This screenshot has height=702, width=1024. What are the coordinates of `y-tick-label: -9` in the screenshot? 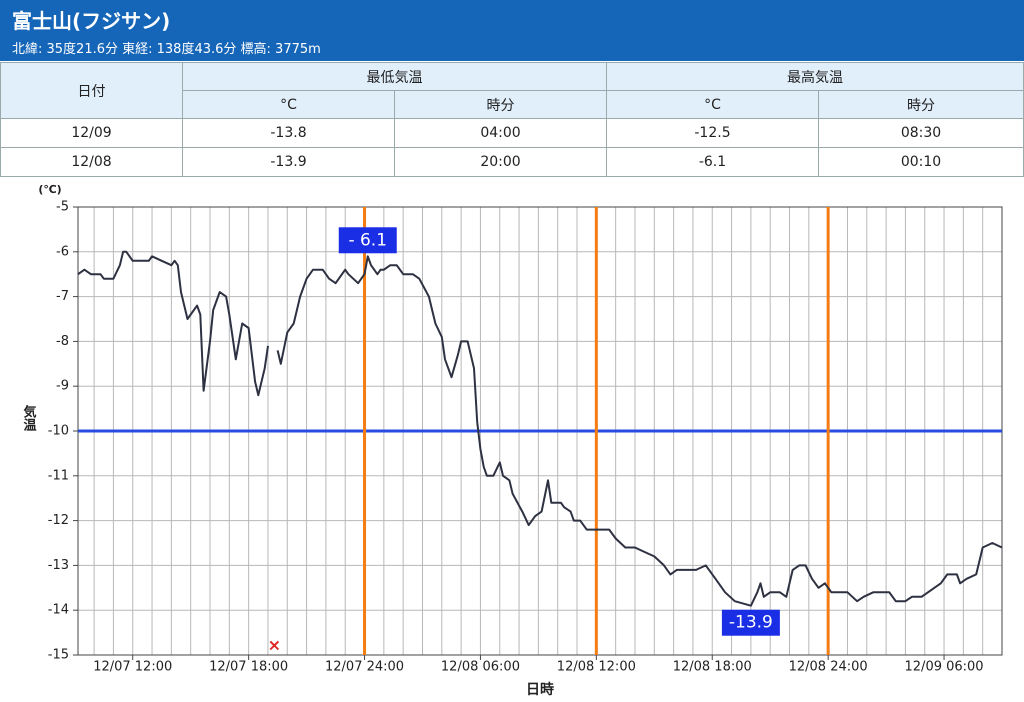 It's located at (62, 386).